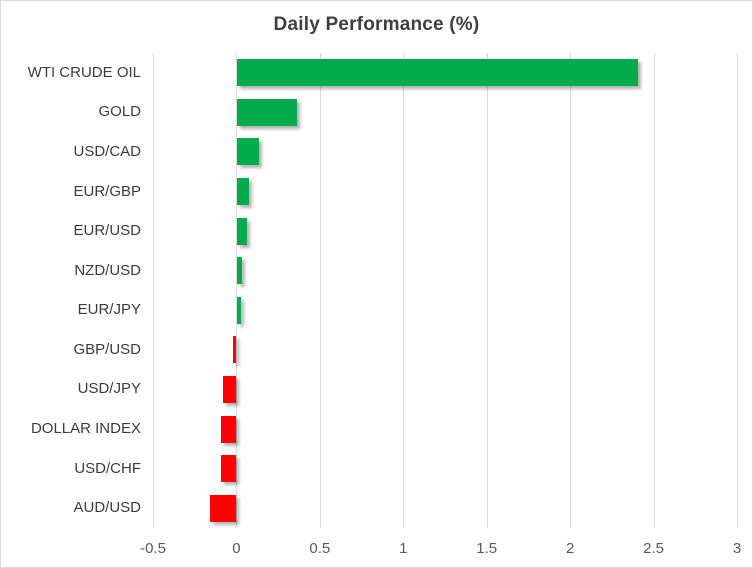 The image size is (753, 568). Describe the element at coordinates (107, 151) in the screenshot. I see `category-label: USD/CAD` at that location.